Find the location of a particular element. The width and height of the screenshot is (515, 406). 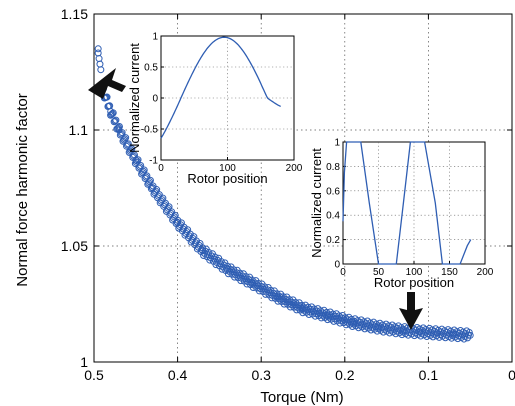

main-x-tick-label: 0.2 is located at coordinates (345, 375).